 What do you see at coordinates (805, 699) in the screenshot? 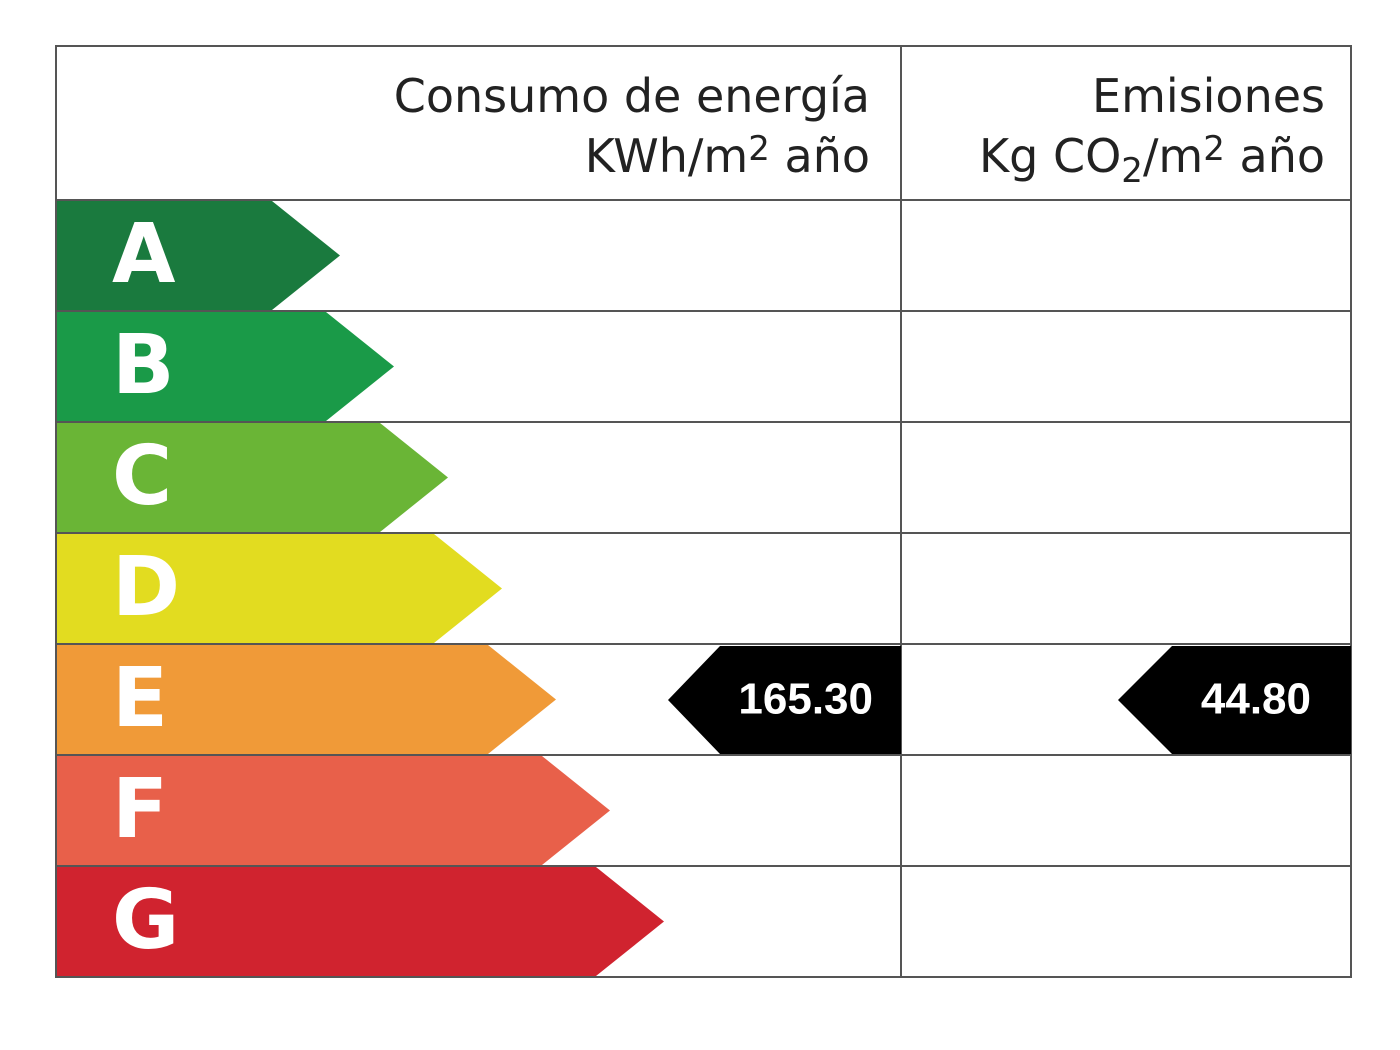
I see `rating-value: 165.30` at bounding box center [805, 699].